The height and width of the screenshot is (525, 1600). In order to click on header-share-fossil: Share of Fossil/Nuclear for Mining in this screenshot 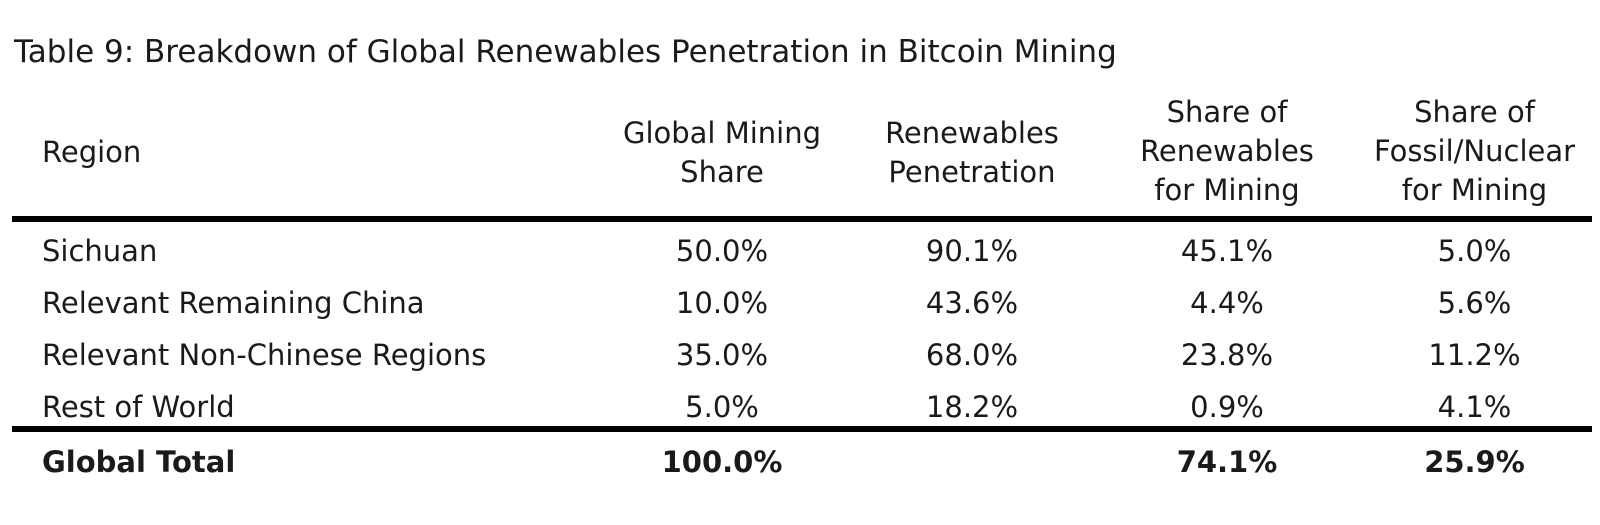, I will do `click(1474, 151)`.